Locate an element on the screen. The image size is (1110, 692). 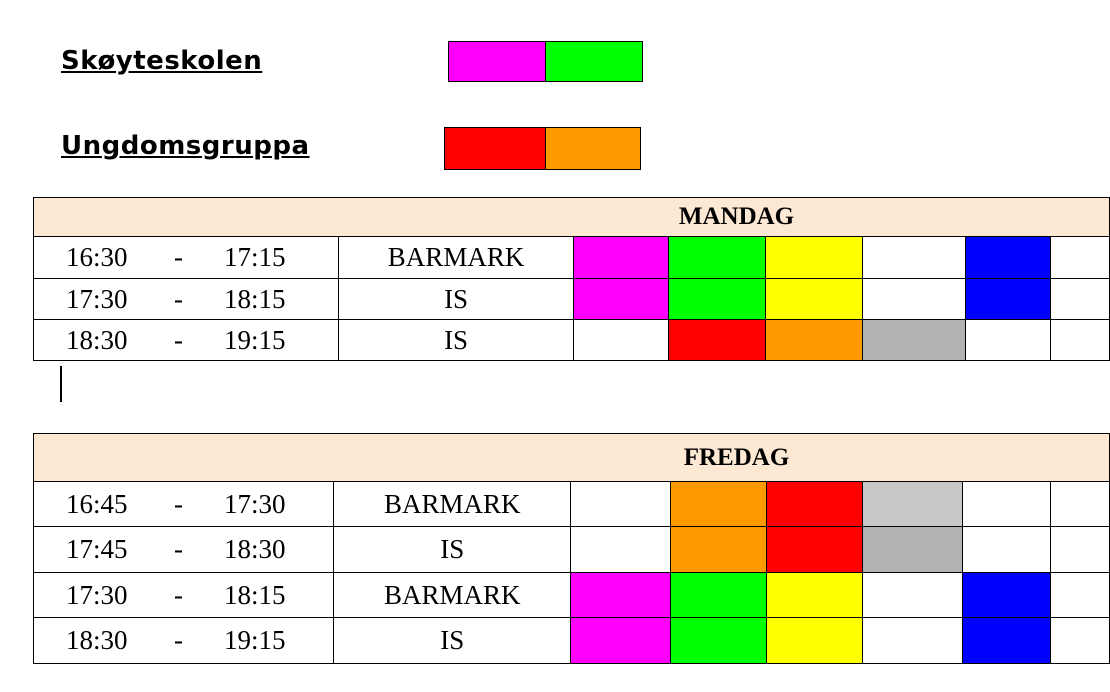
legend-swatches-ungdomsgruppa is located at coordinates (542, 148).